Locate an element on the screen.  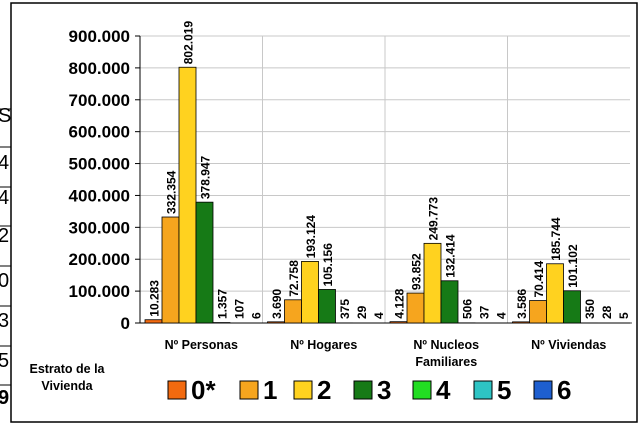
bar-value-label: 28 is located at coordinates (607, 312).